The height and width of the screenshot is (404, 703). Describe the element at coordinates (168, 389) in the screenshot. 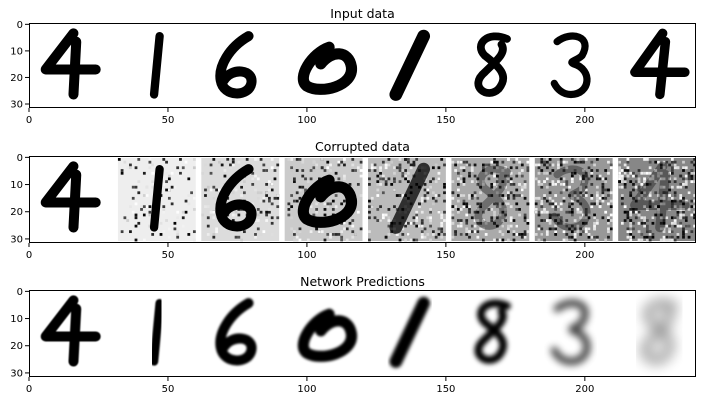

I see `x-tick-label: 50` at that location.